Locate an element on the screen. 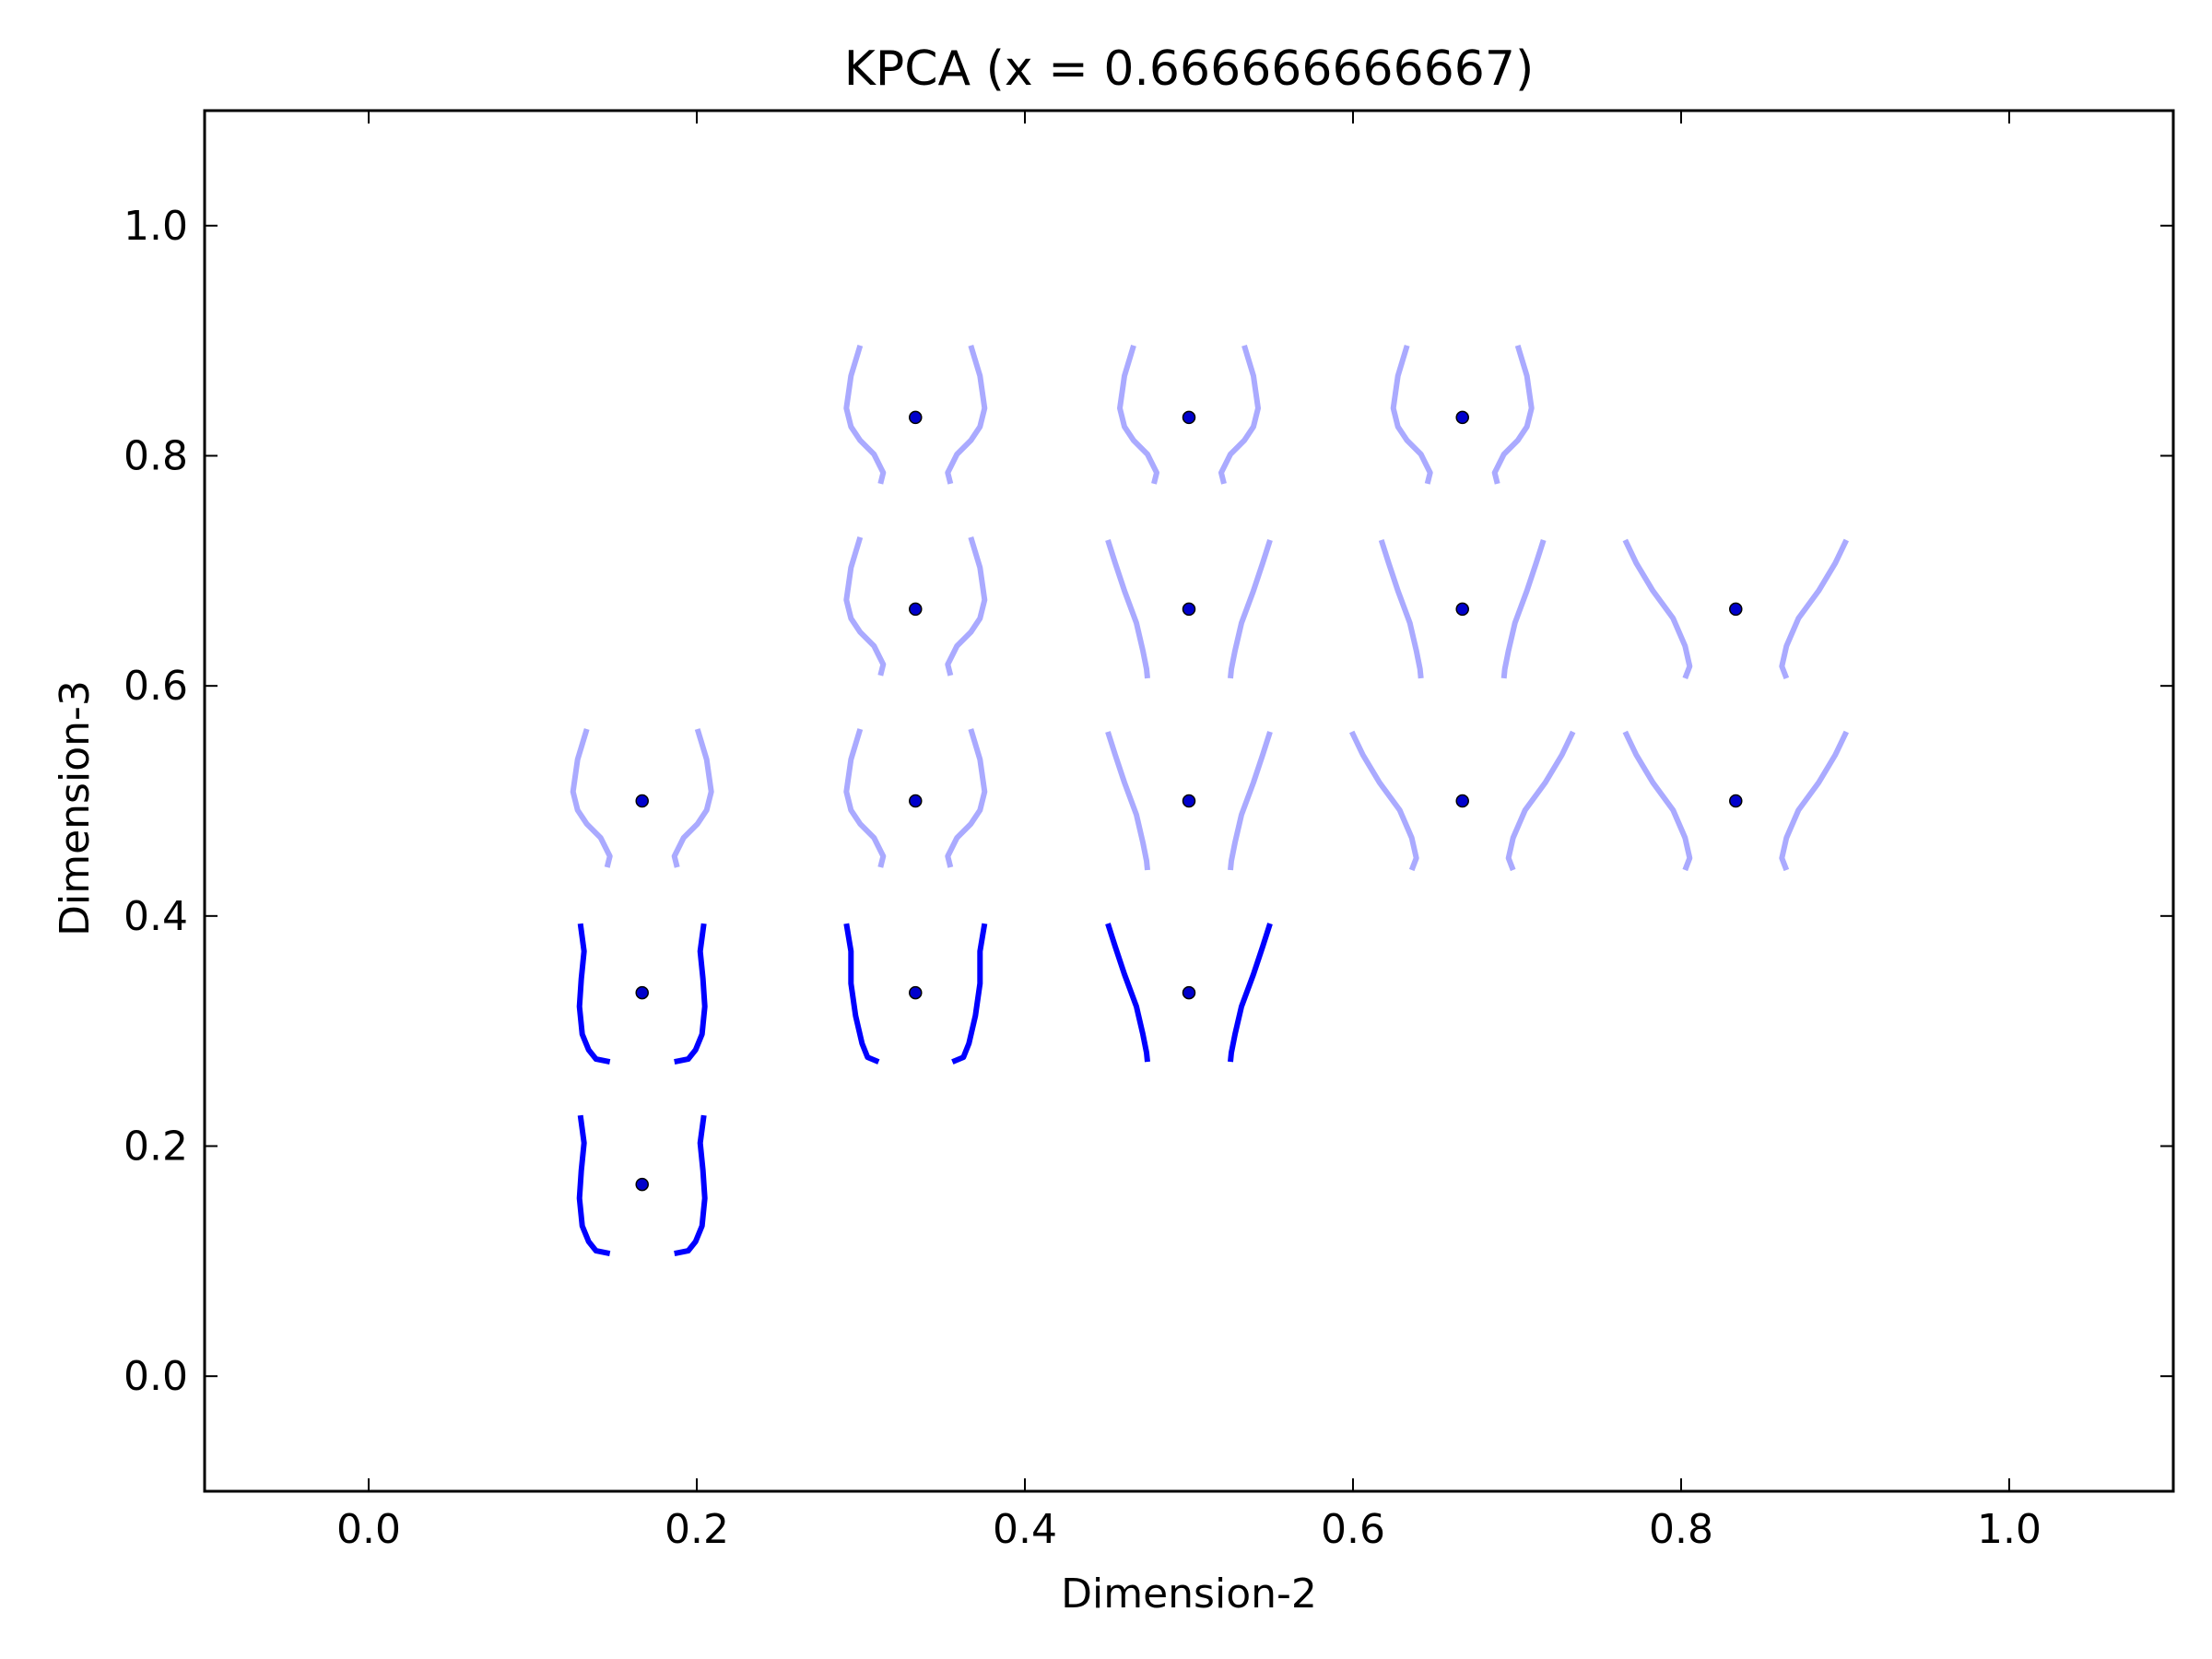 Image resolution: width=2212 pixels, height=1659 pixels. y-tick-label: 0.0 is located at coordinates (156, 1376).